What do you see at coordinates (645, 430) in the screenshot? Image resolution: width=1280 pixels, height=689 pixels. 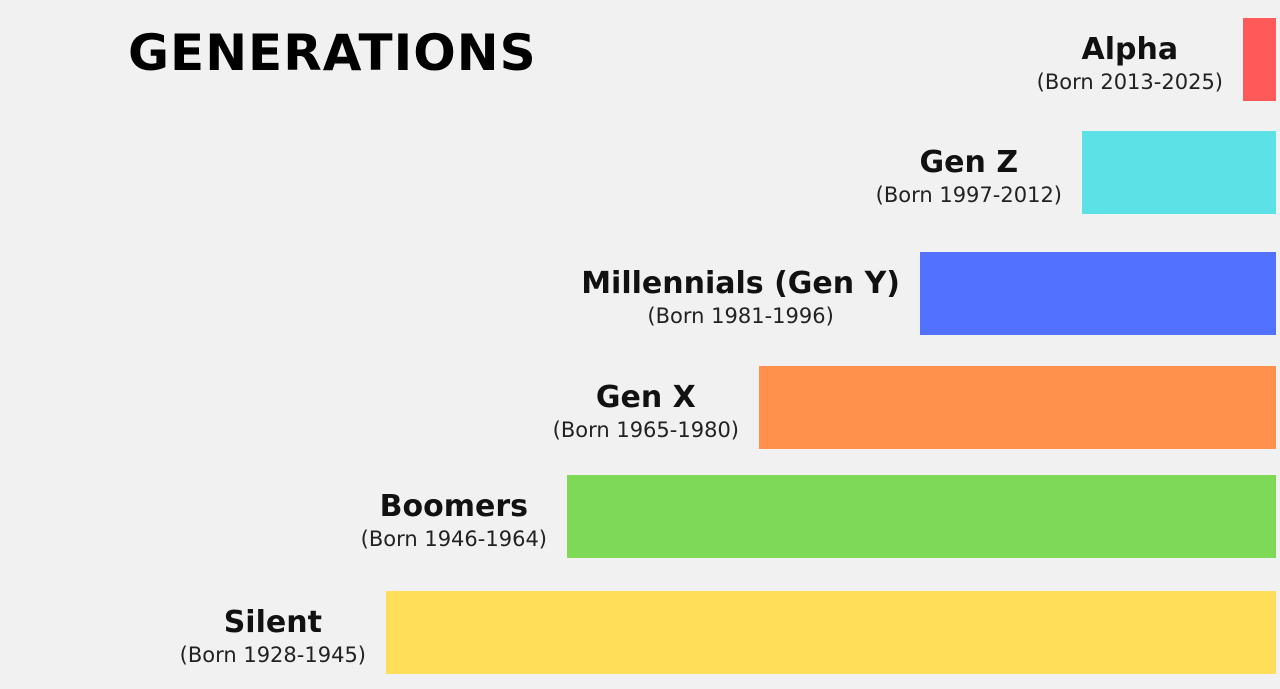 I see `birth-range-label: (Born 1965-1980)` at bounding box center [645, 430].